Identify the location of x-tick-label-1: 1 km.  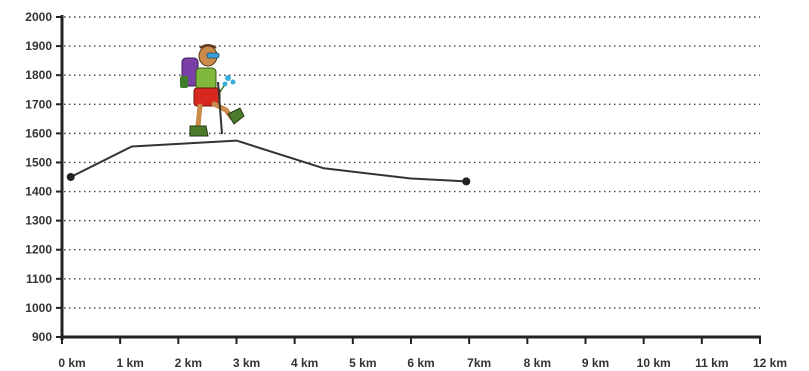
(129, 363).